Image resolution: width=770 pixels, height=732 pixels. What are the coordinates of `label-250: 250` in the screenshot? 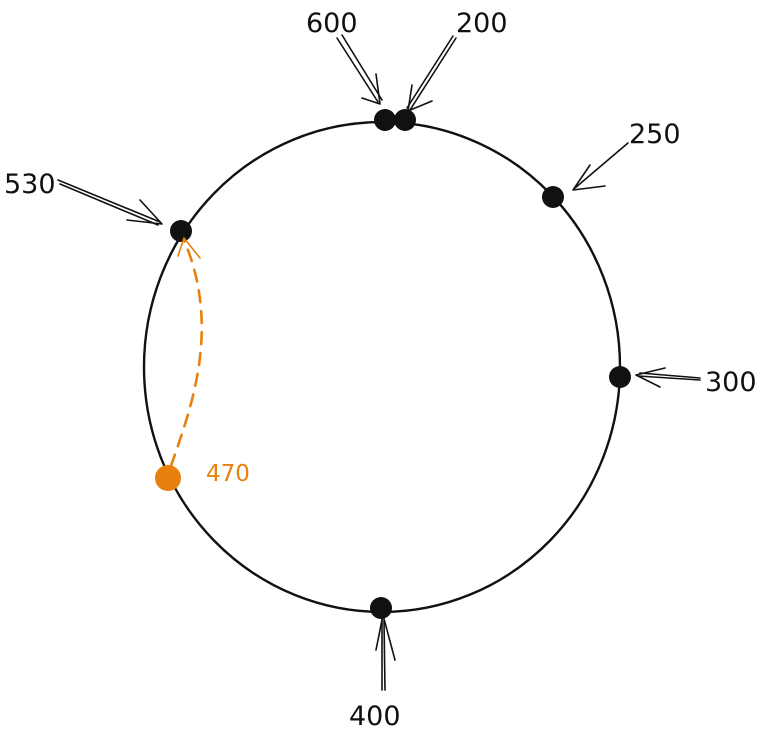 It's located at (655, 134).